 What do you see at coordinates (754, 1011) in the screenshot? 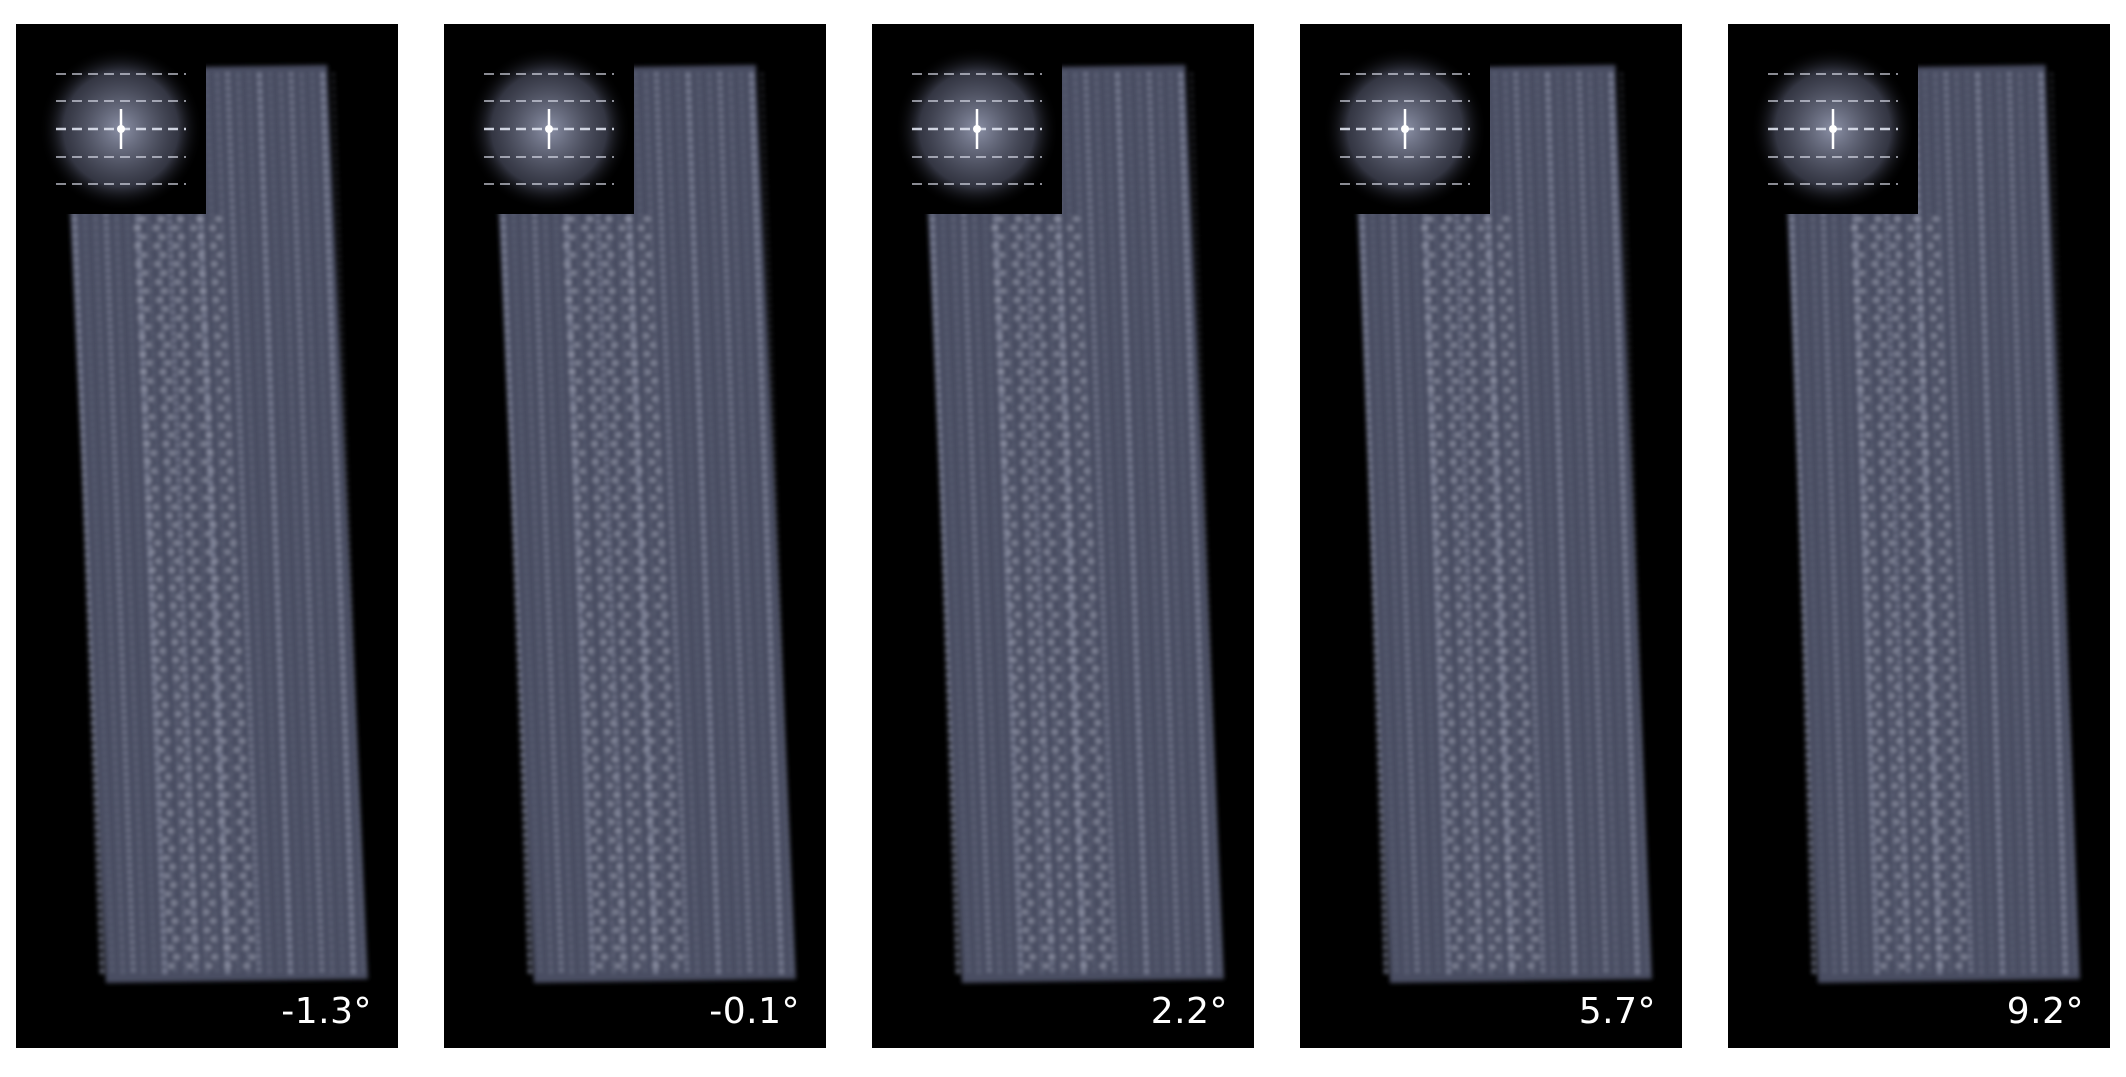
I see `tilt-angle-label: -0.1°` at bounding box center [754, 1011].